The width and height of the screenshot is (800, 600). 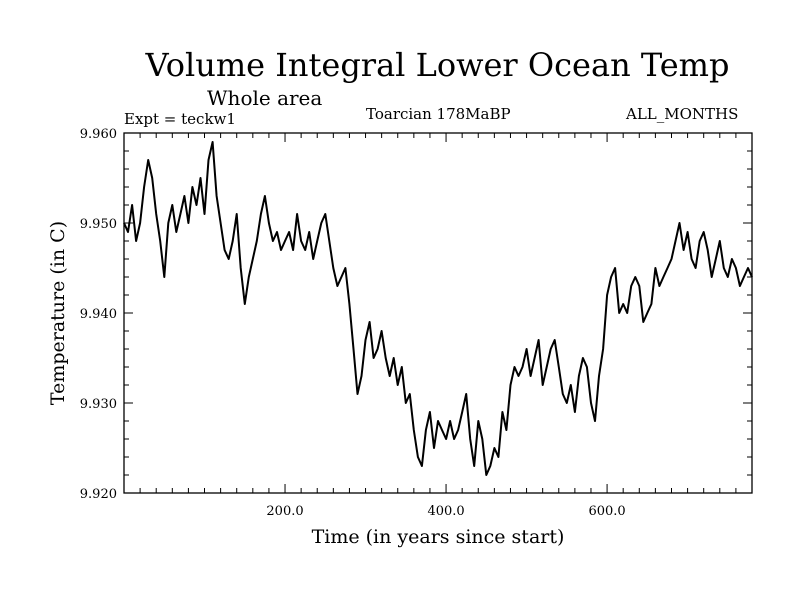 What do you see at coordinates (98, 404) in the screenshot?
I see `y-tick-label: 9.930` at bounding box center [98, 404].